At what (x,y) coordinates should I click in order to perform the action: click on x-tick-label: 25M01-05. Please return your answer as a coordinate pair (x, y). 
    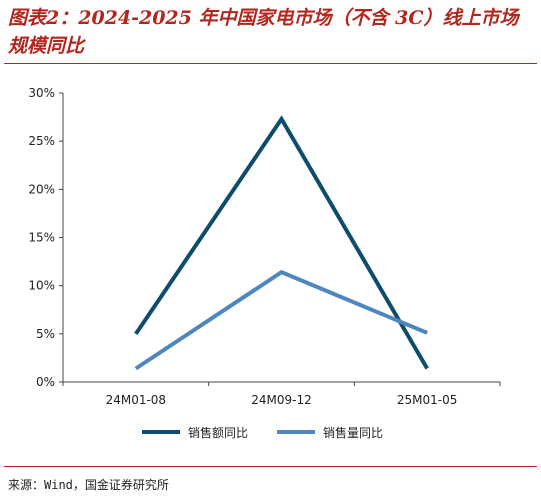
    Looking at the image, I should click on (427, 400).